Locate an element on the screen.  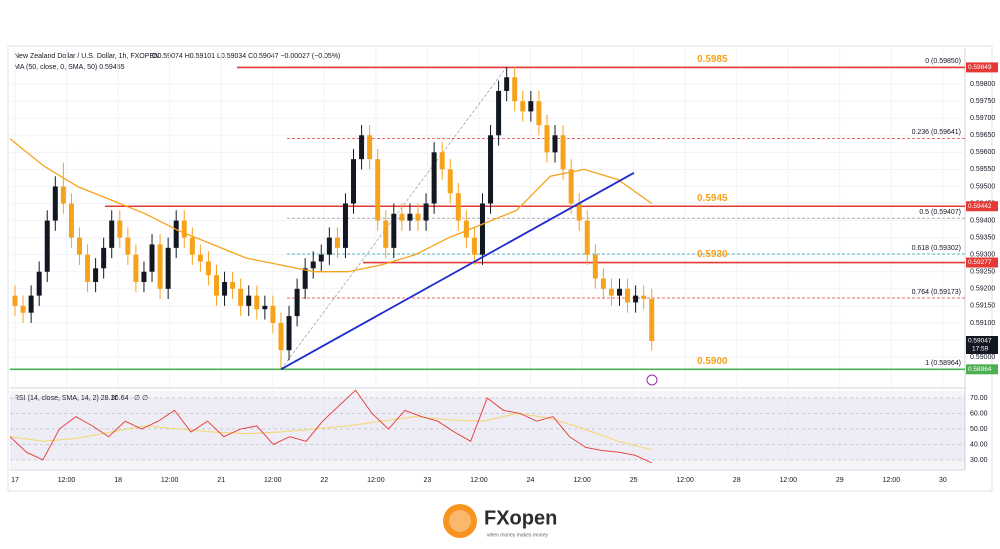
rsi-ma-legend: 36.64 is located at coordinates (120, 398).